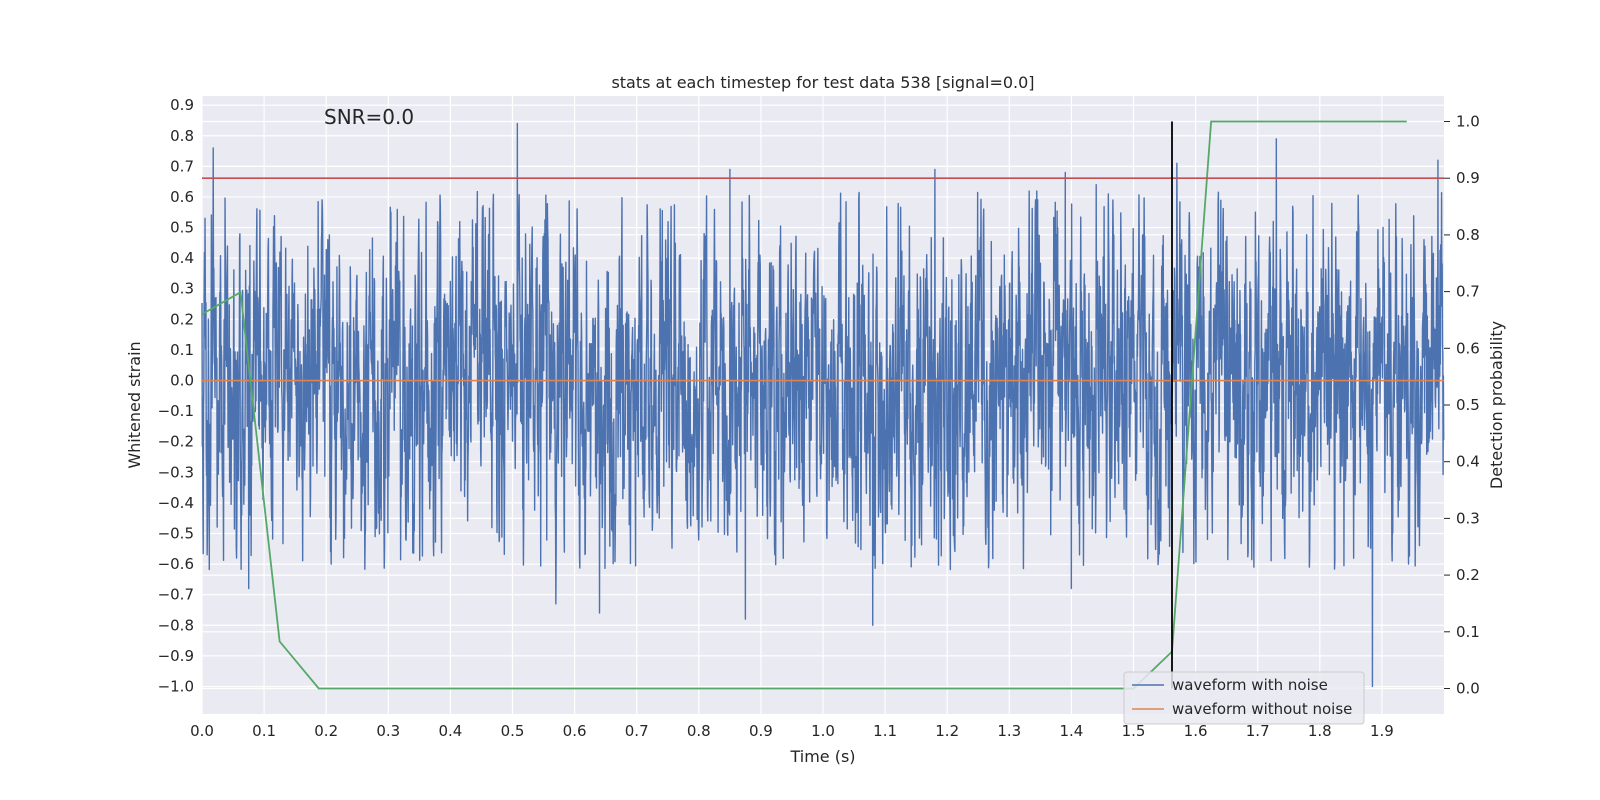  I want to click on y-tick-label: −0.4, so click(176, 503).